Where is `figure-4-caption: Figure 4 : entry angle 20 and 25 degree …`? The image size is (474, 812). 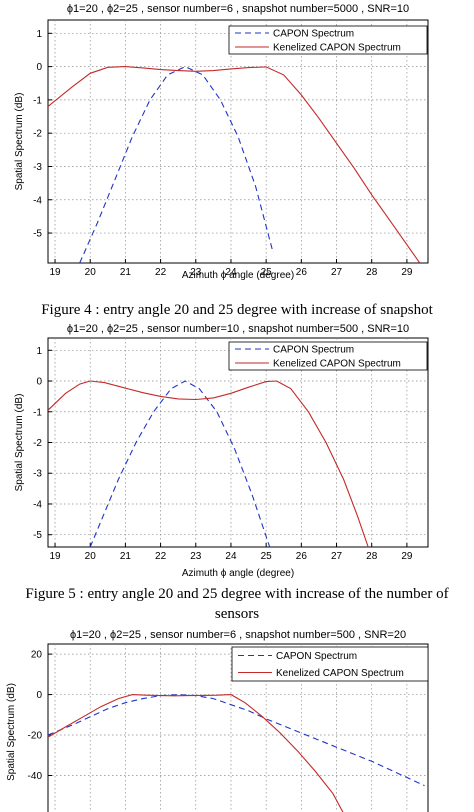 figure-4-caption: Figure 4 : entry angle 20 and 25 degree … is located at coordinates (237, 310).